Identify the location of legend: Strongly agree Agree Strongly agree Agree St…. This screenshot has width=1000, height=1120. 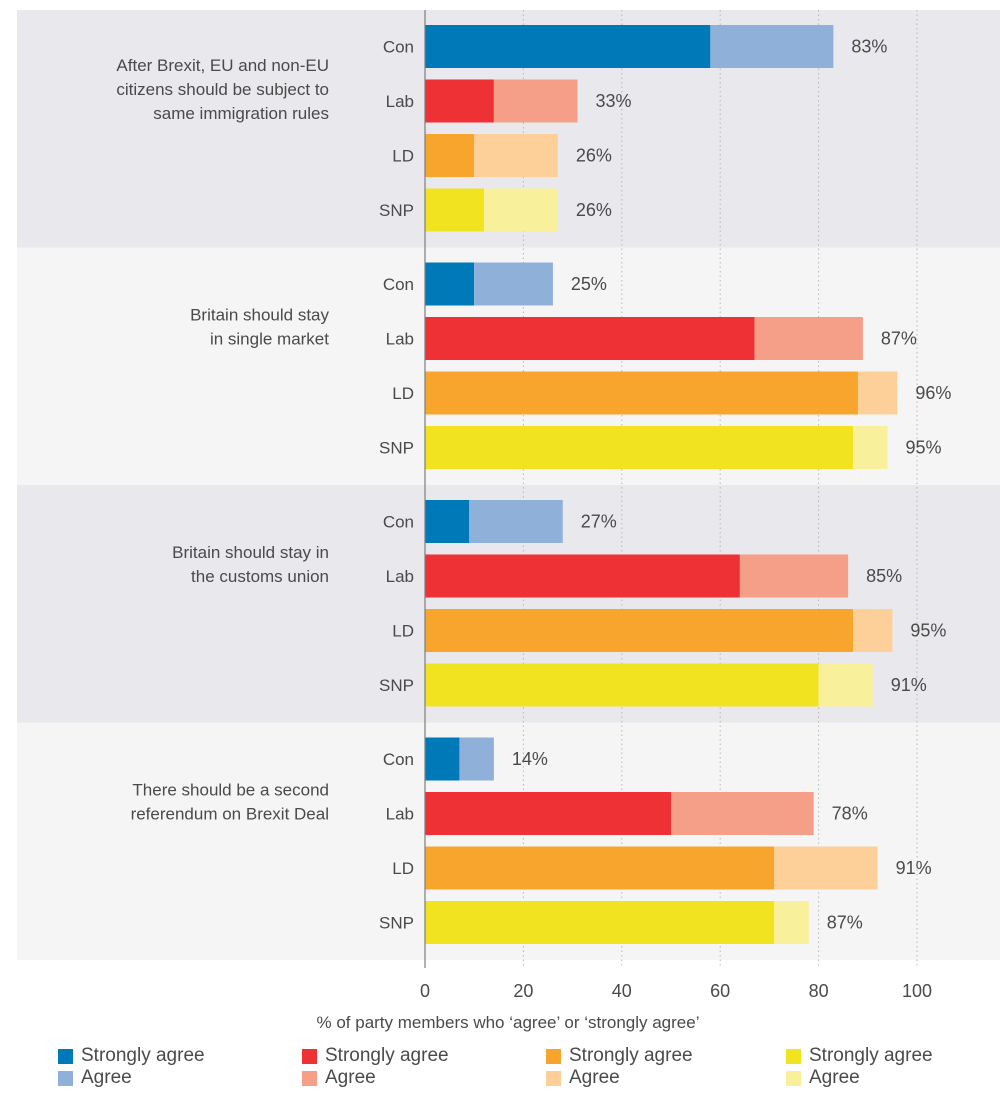
(500, 1082).